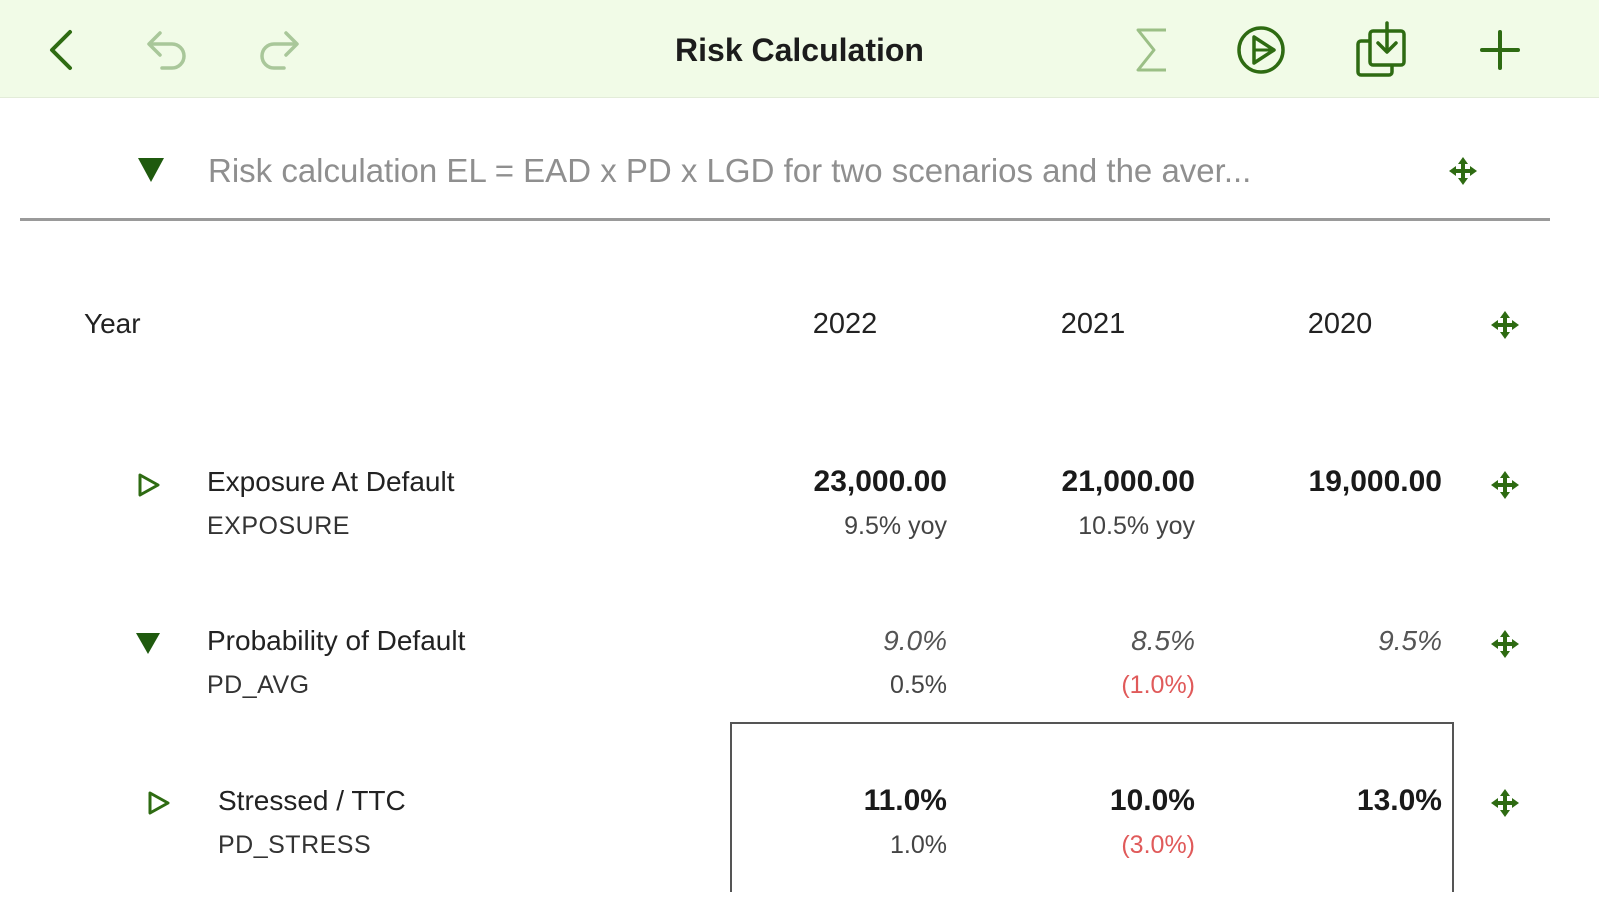 The height and width of the screenshot is (900, 1599). Describe the element at coordinates (785, 219) in the screenshot. I see `divider` at that location.